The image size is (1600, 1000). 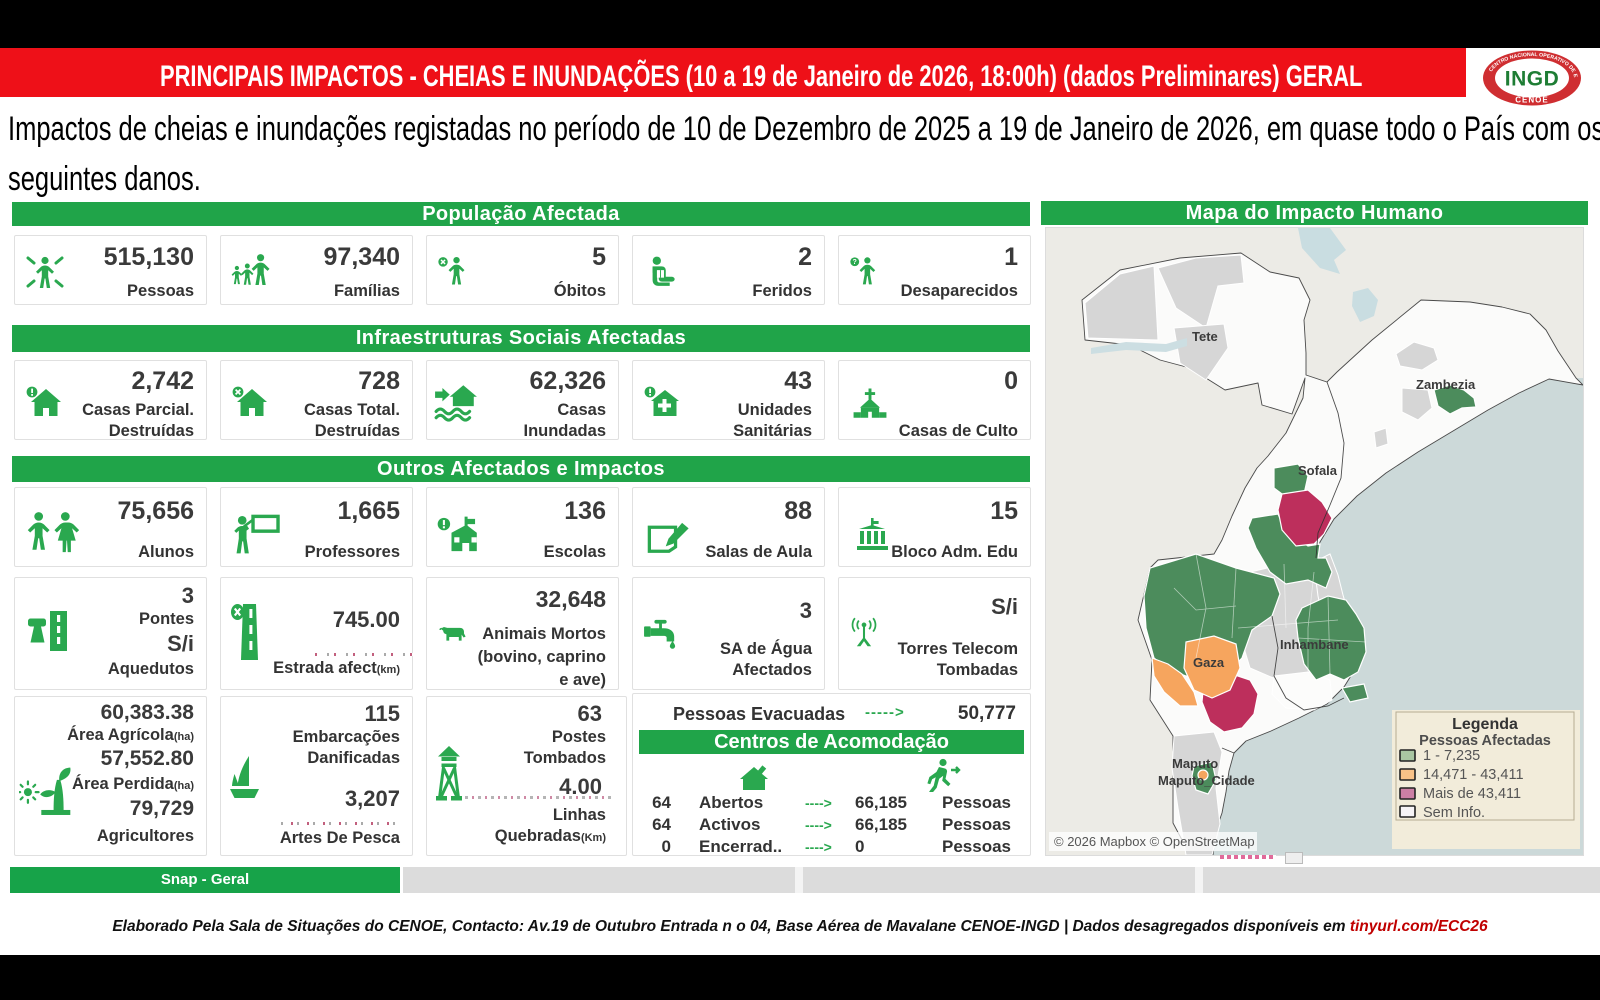 I want to click on svg-text: Legenda, so click(x=1485, y=724).